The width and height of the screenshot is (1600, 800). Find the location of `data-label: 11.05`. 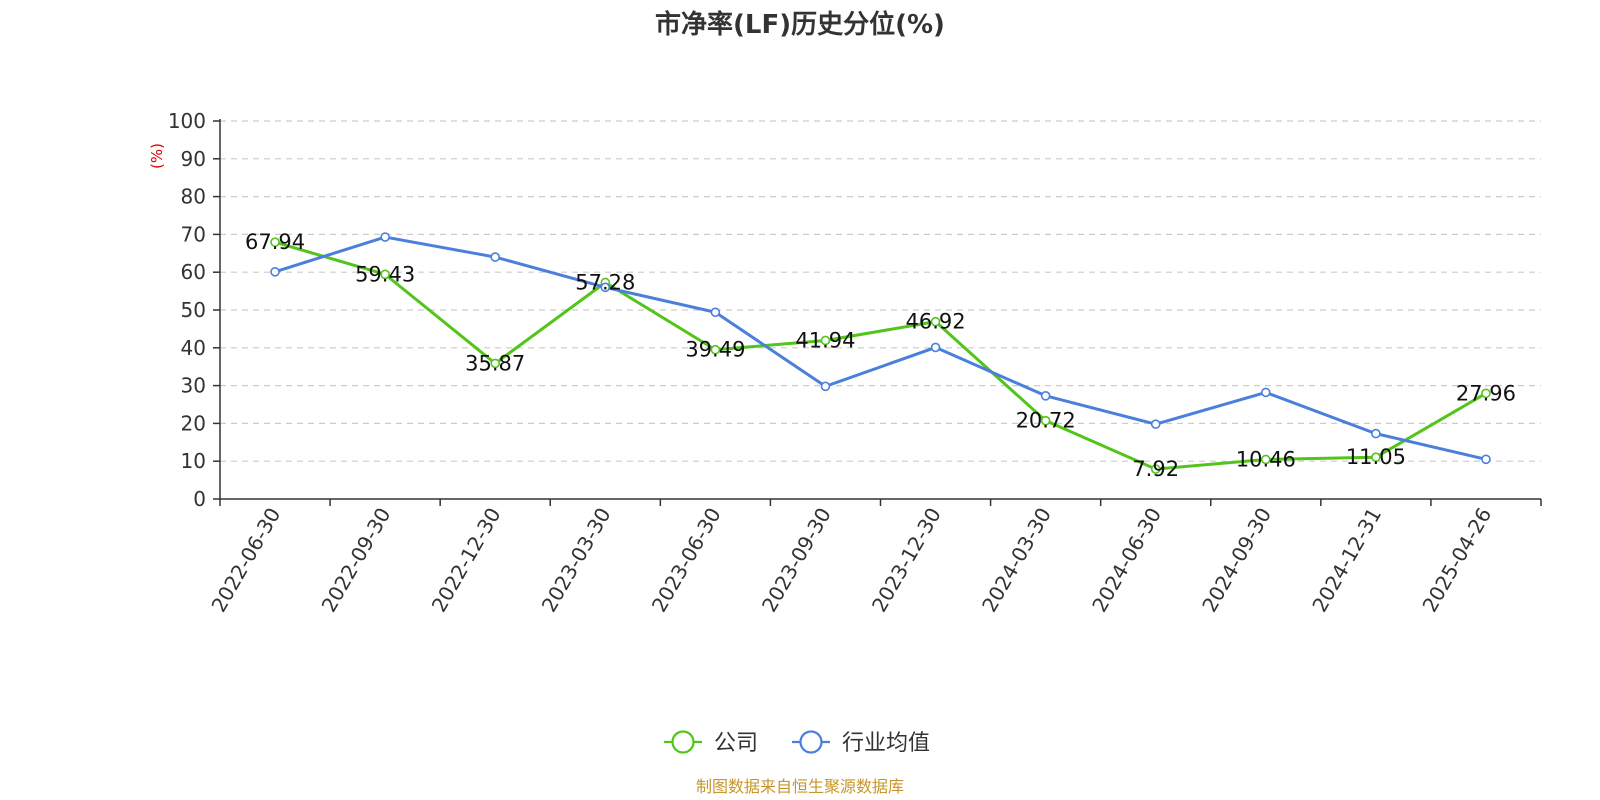

data-label: 11.05 is located at coordinates (1376, 457).